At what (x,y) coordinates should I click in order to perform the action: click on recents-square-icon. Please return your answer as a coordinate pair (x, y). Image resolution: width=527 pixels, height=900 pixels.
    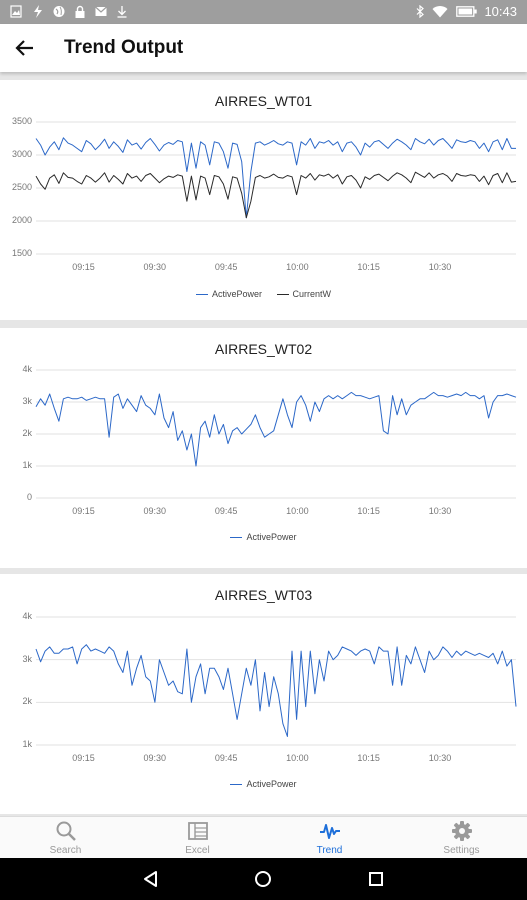
    Looking at the image, I should click on (376, 879).